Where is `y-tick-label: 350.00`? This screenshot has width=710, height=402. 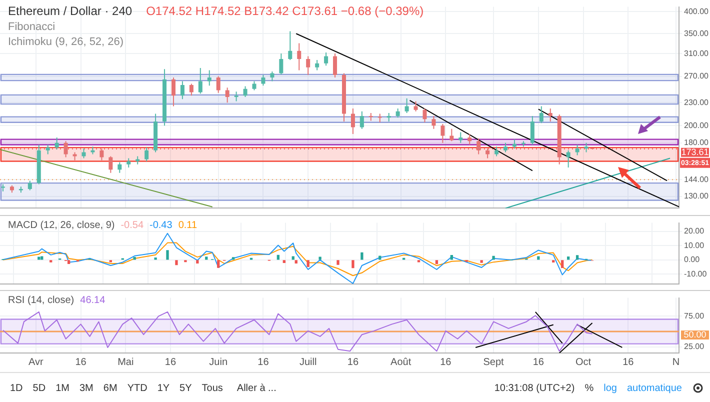
y-tick-label: 350.00 is located at coordinates (697, 33).